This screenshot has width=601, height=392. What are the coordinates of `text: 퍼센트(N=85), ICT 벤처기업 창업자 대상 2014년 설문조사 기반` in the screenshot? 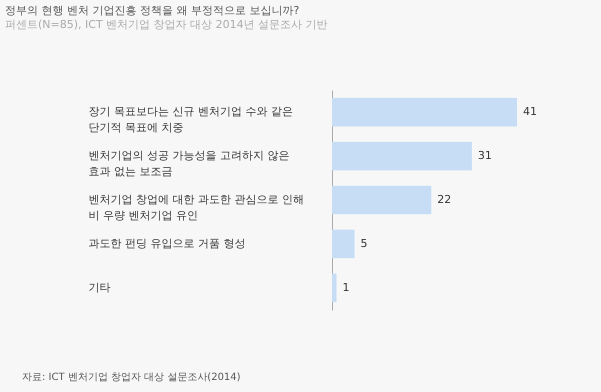 It's located at (166, 24).